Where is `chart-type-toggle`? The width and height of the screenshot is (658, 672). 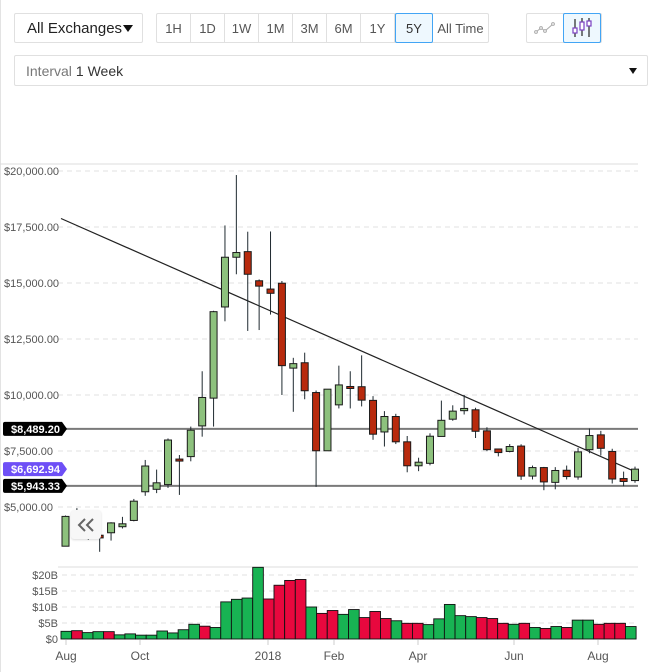 chart-type-toggle is located at coordinates (564, 28).